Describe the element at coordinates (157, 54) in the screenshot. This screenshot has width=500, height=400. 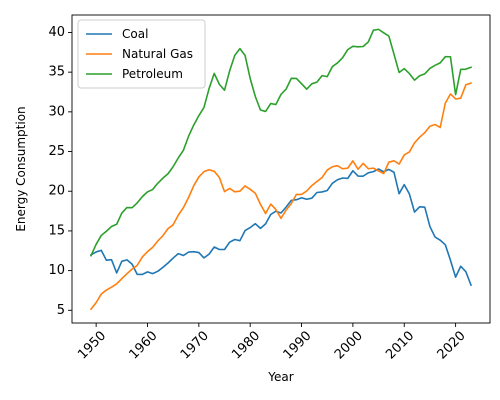
I see `legend-label-natural-gas: Natural Gas` at that location.